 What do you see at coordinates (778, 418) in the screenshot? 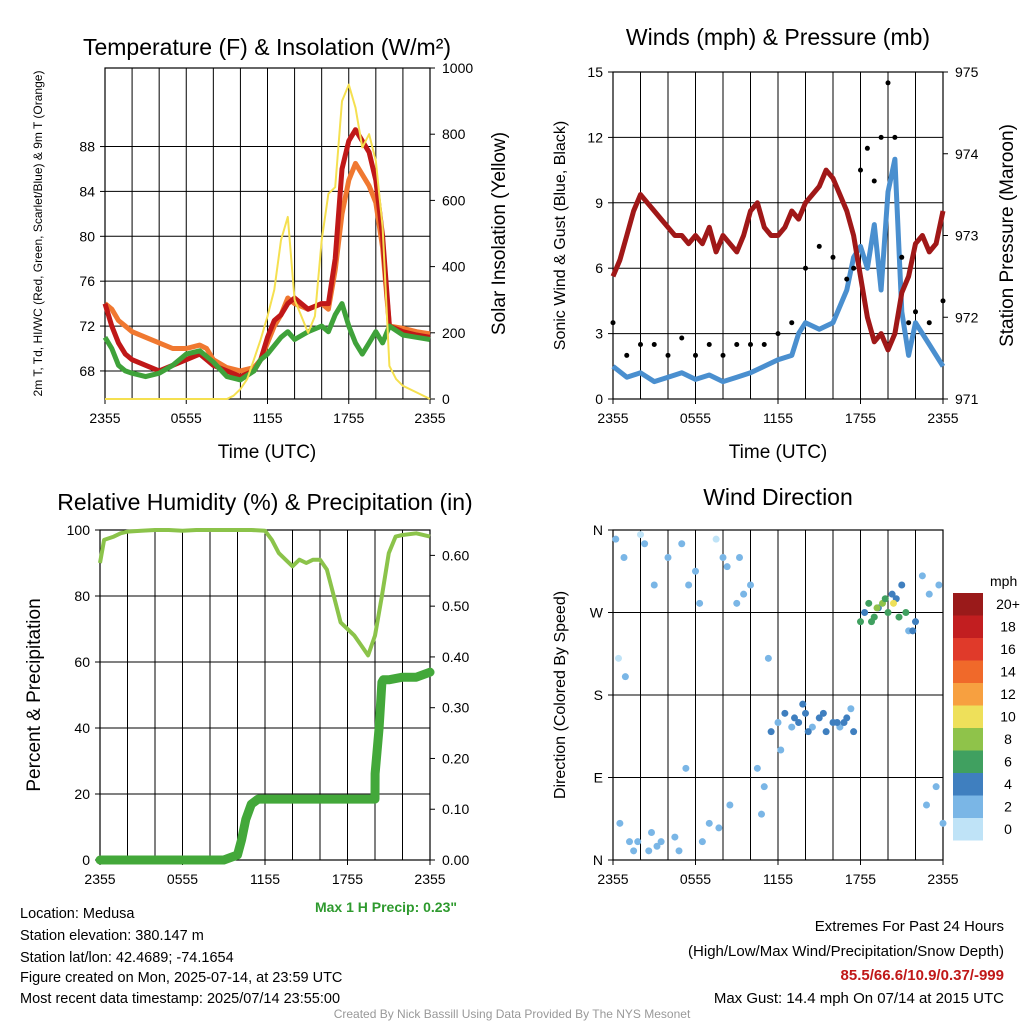
I see `winds-x-tick-label: 1155` at bounding box center [778, 418].